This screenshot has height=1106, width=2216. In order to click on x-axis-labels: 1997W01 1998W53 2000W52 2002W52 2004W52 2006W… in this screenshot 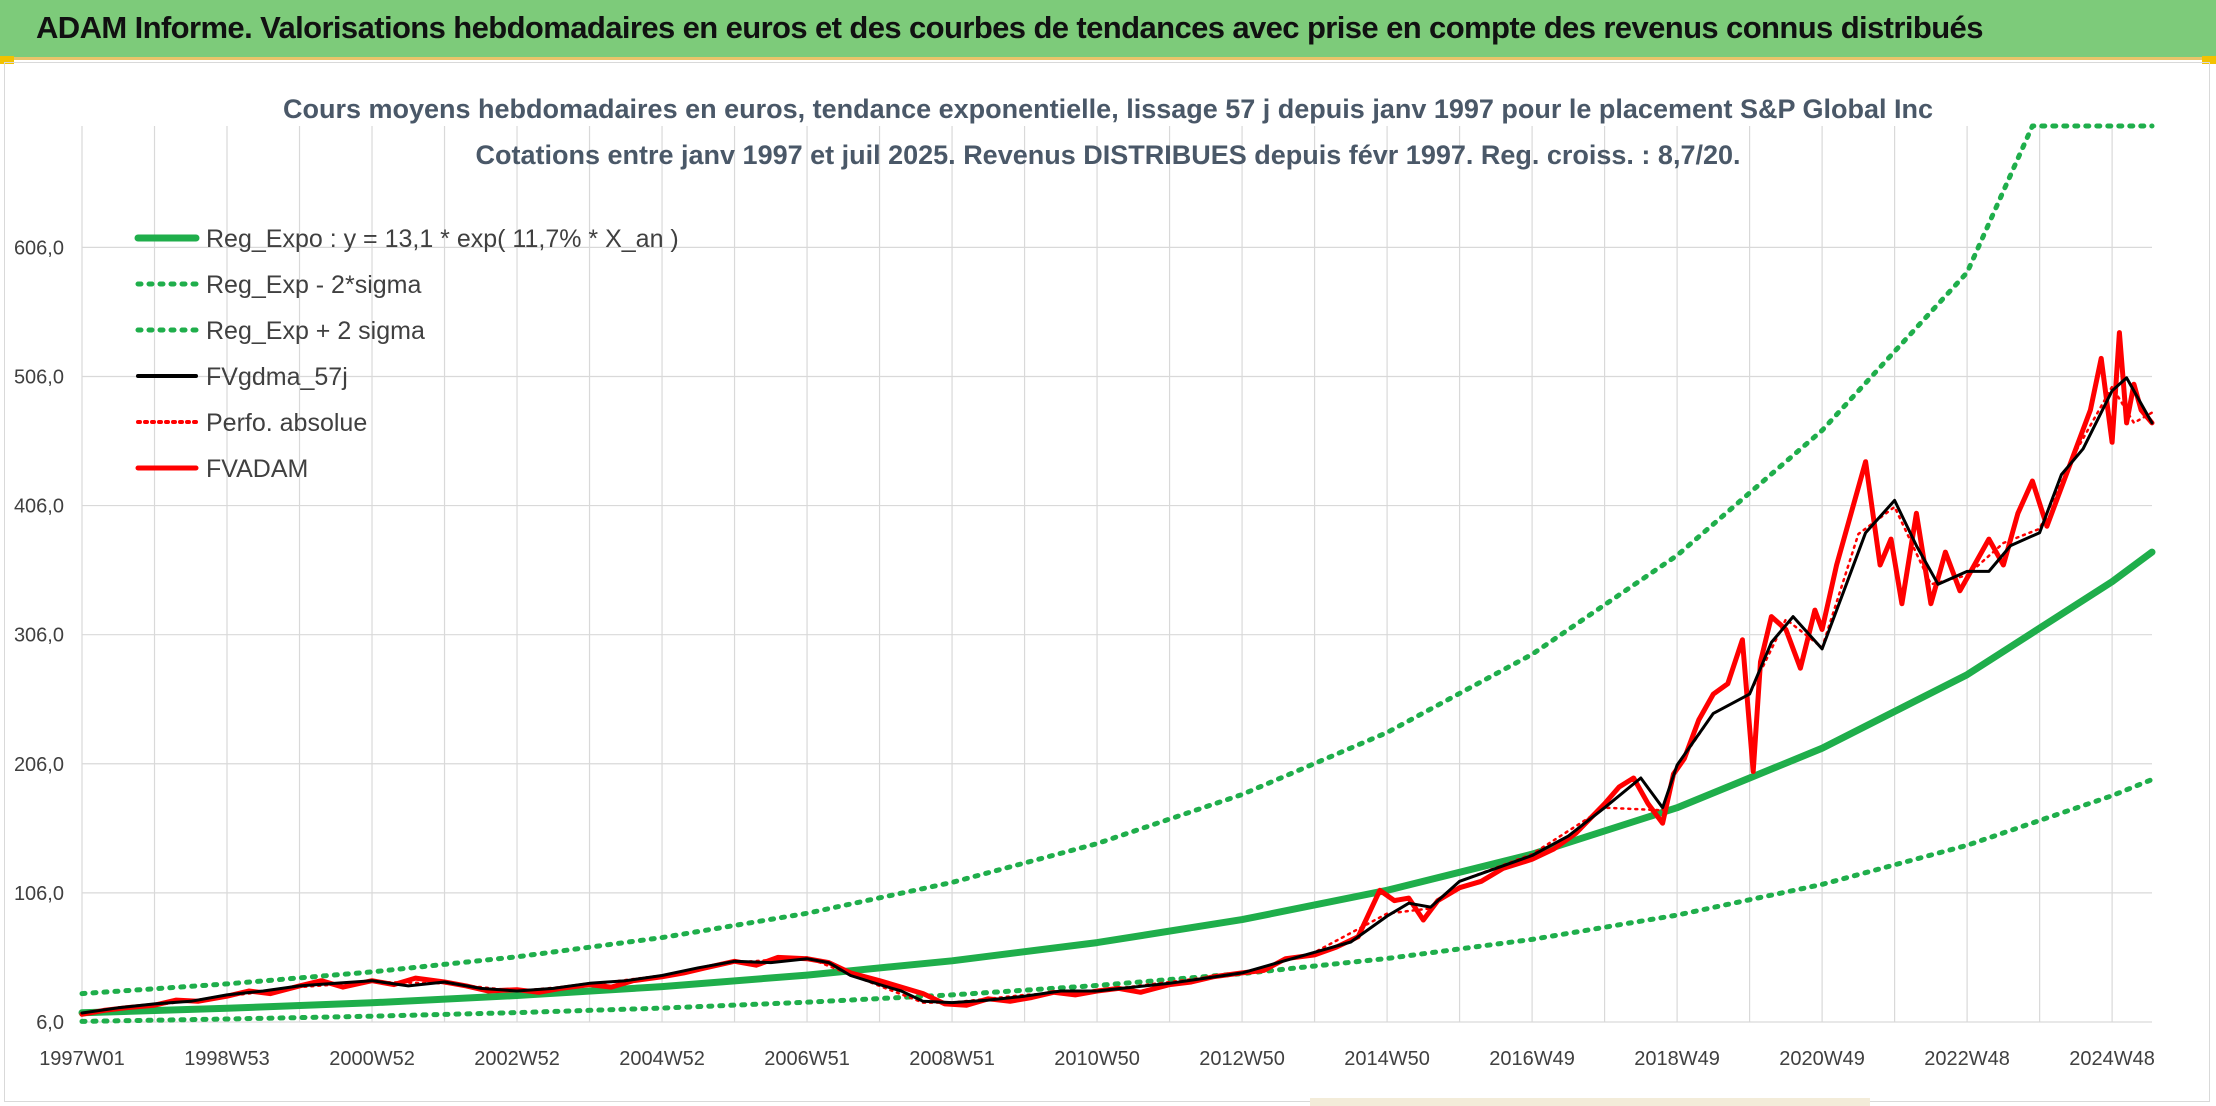, I will do `click(1097, 1059)`.